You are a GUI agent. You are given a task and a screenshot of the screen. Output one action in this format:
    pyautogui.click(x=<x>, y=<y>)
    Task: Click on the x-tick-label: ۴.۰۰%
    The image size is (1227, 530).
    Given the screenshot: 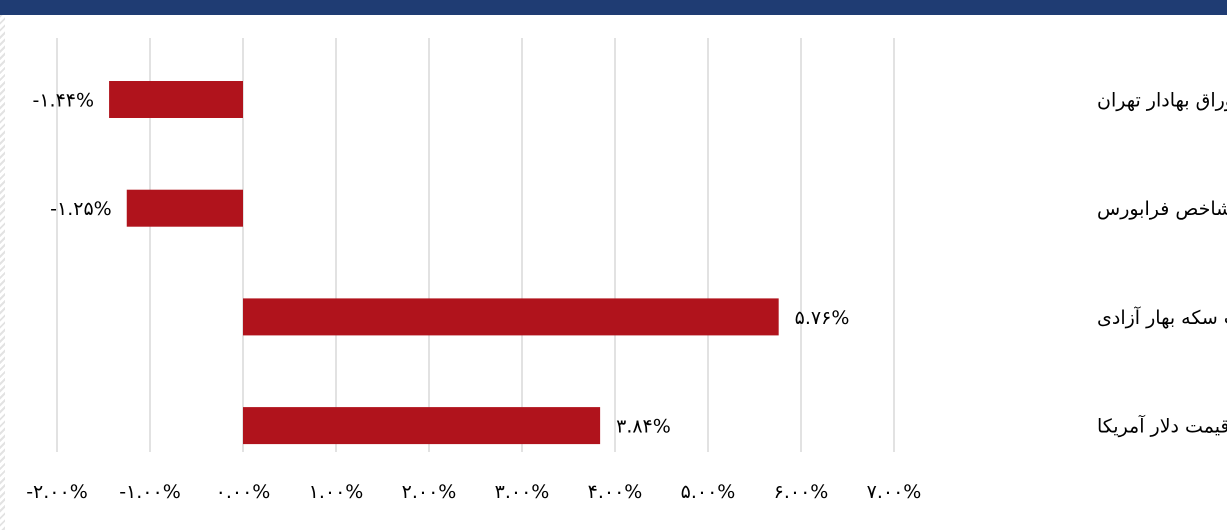 What is the action you would take?
    pyautogui.click(x=615, y=492)
    